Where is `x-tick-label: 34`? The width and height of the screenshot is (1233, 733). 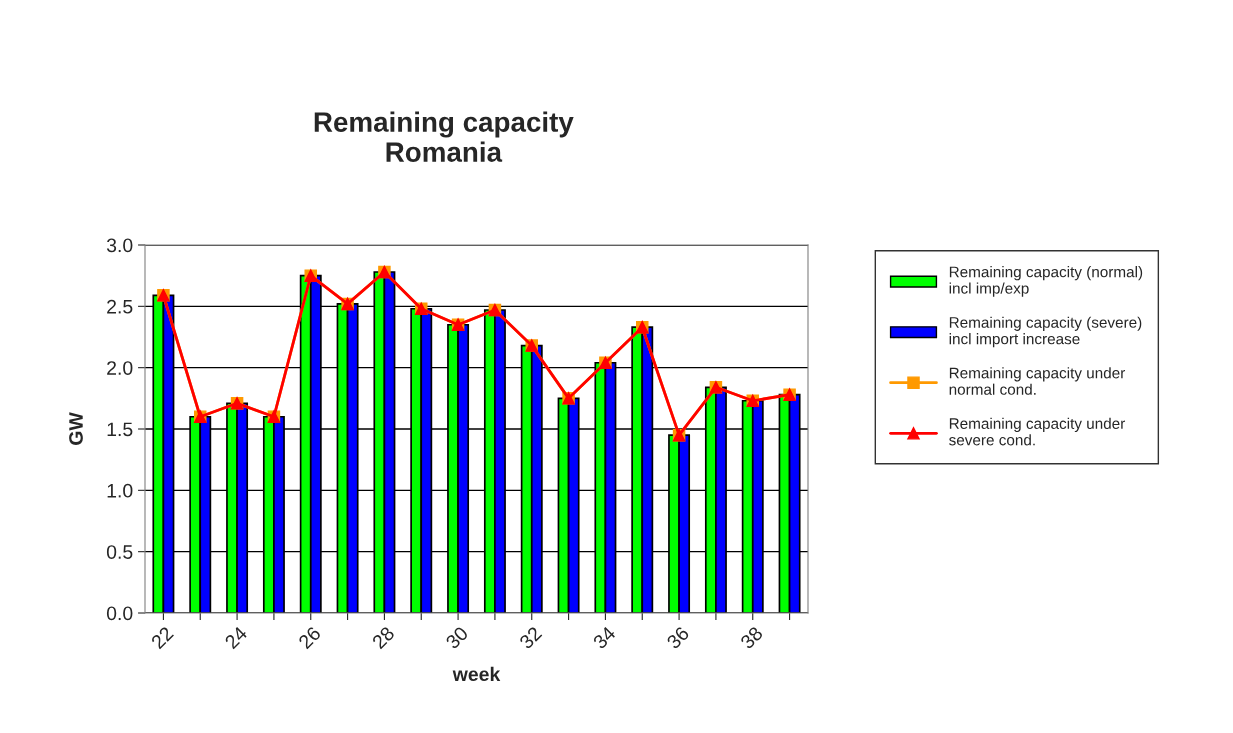 x-tick-label: 34 is located at coordinates (604, 637).